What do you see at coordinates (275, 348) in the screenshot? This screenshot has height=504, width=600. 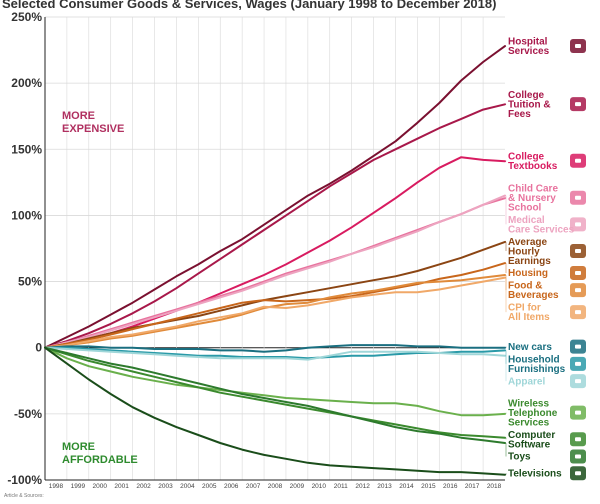 I see `series-line-new-cars` at bounding box center [275, 348].